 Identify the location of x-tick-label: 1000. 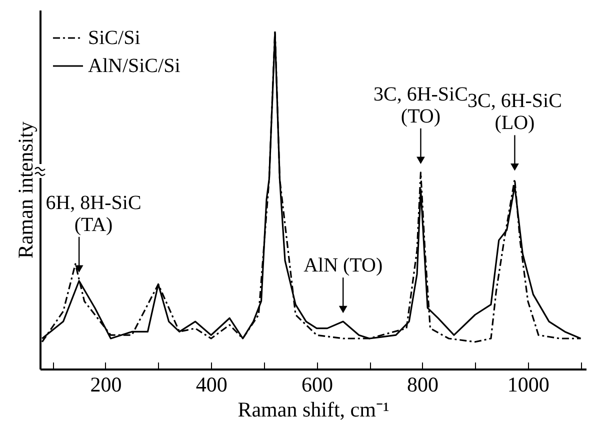
(528, 384).